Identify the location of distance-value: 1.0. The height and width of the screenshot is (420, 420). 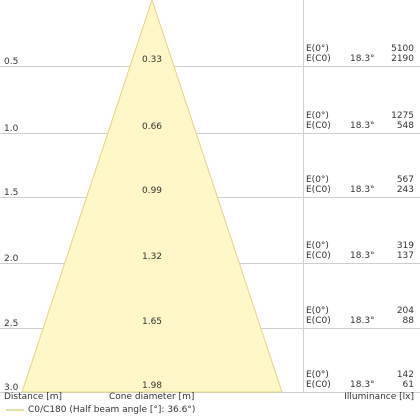
(11, 129).